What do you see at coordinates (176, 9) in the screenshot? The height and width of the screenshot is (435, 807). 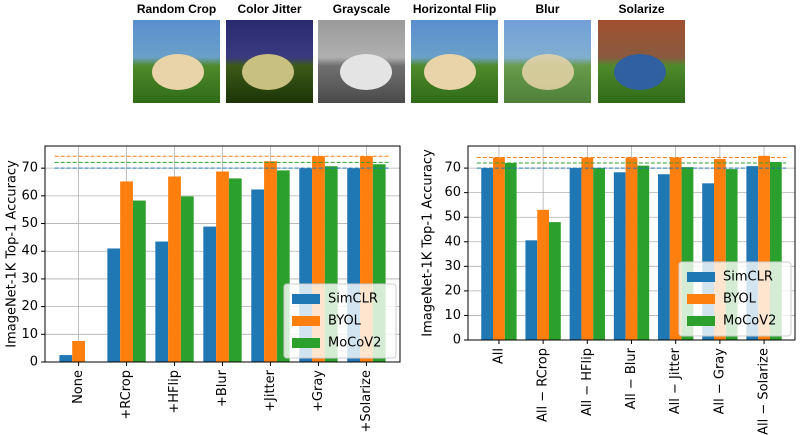 I see `image-label: Random Crop` at bounding box center [176, 9].